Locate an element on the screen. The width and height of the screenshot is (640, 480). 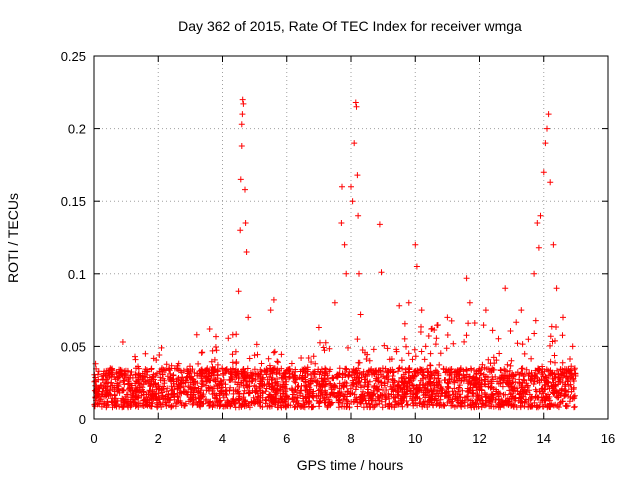
y-tick-label: 0 is located at coordinates (82, 419).